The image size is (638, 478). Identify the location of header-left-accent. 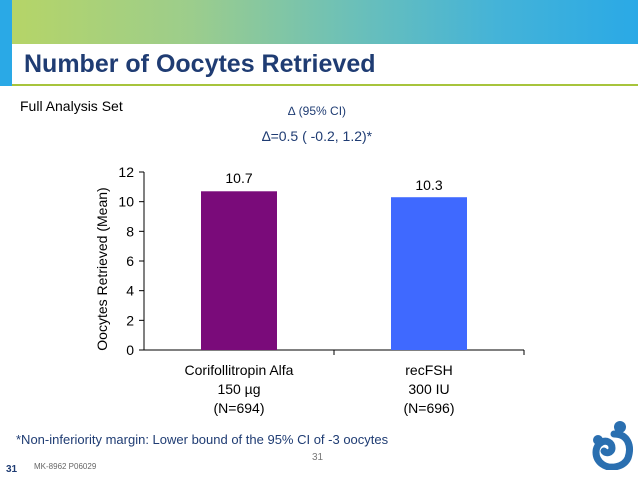
(6, 43).